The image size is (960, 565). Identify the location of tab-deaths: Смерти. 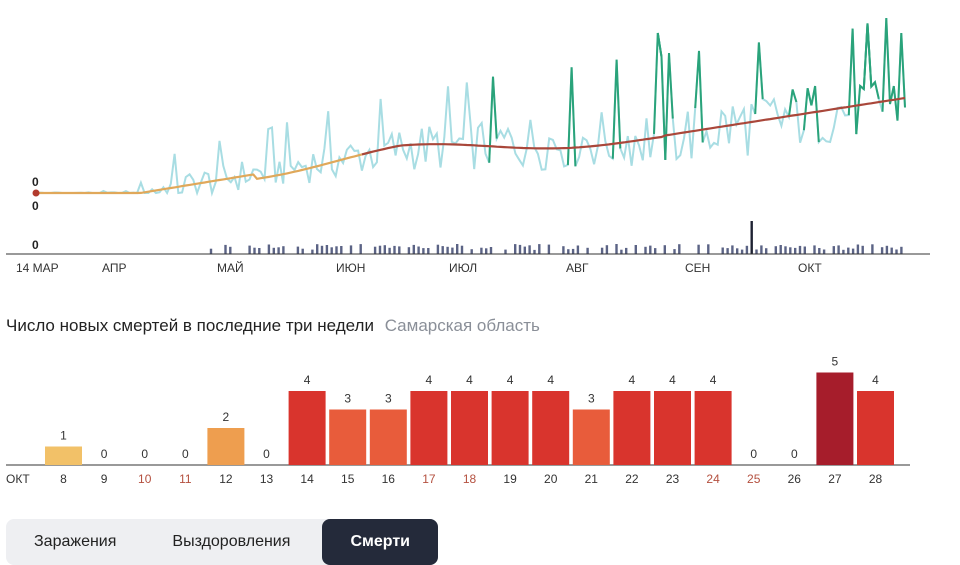
(380, 542).